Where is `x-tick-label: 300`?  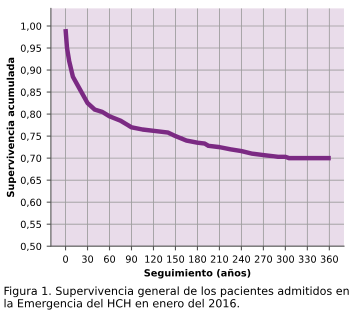
x-tick-label: 300 is located at coordinates (285, 259).